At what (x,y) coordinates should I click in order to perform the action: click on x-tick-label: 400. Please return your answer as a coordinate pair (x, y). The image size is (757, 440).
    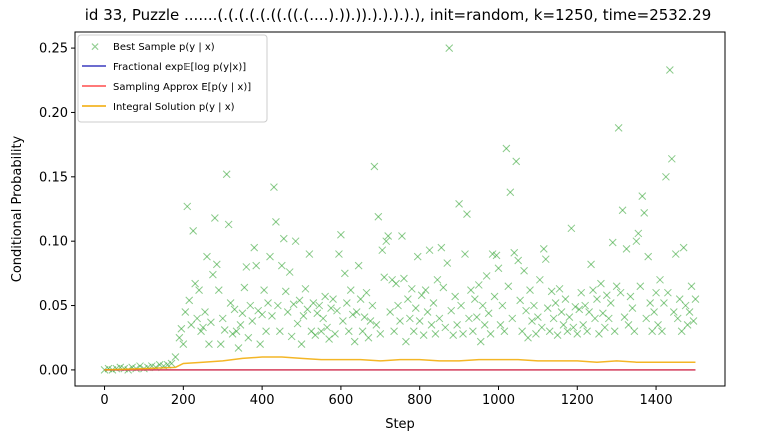
    Looking at the image, I should click on (262, 400).